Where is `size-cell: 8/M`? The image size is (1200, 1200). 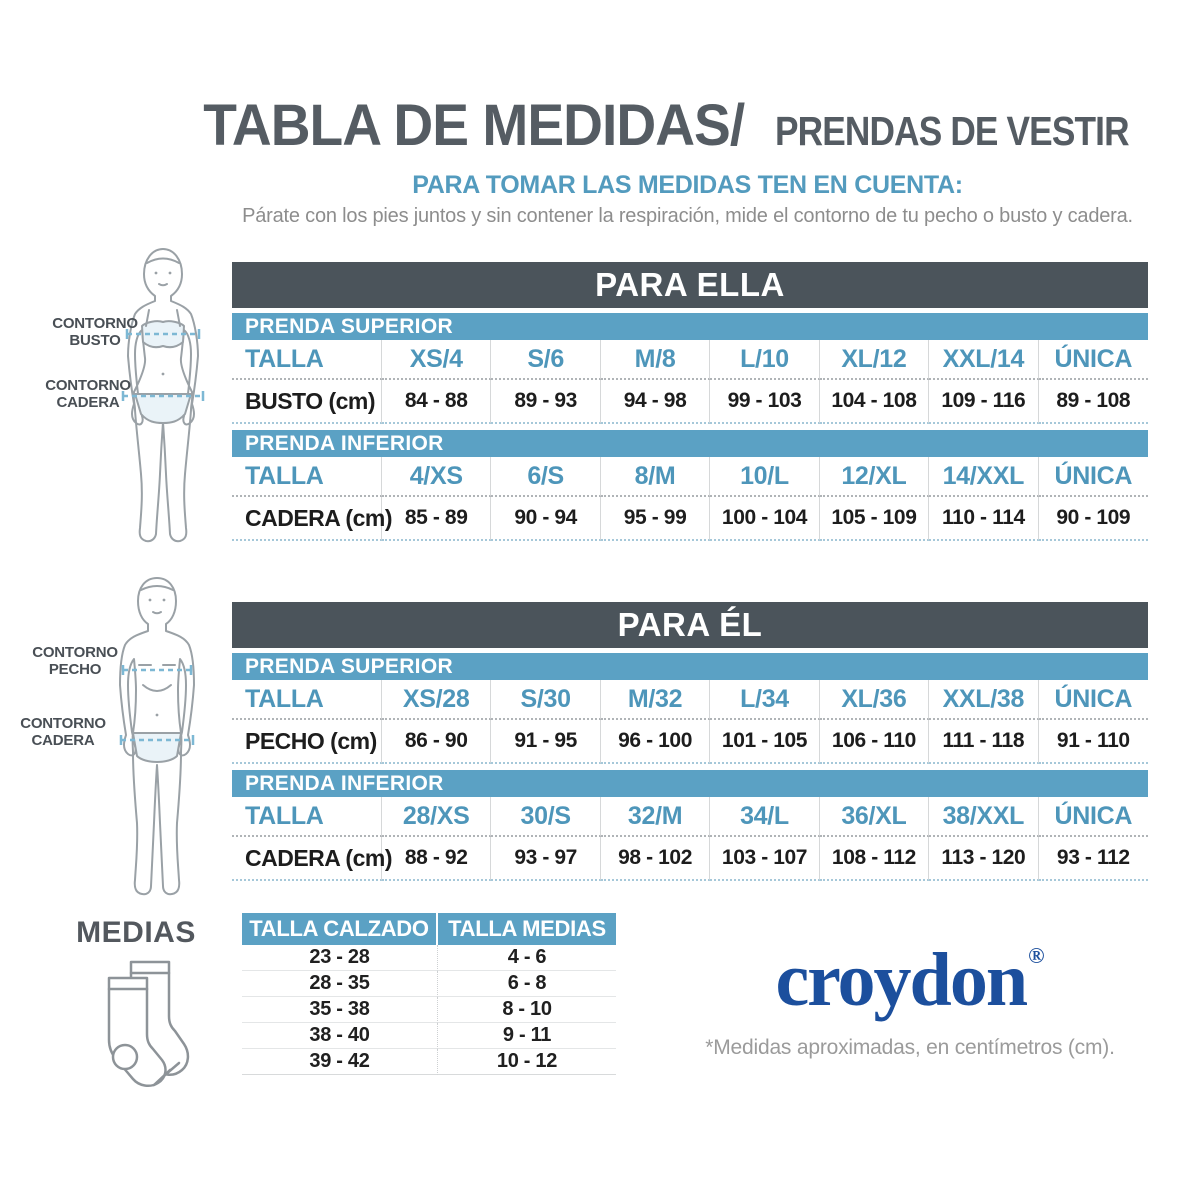
size-cell: 8/M is located at coordinates (655, 477).